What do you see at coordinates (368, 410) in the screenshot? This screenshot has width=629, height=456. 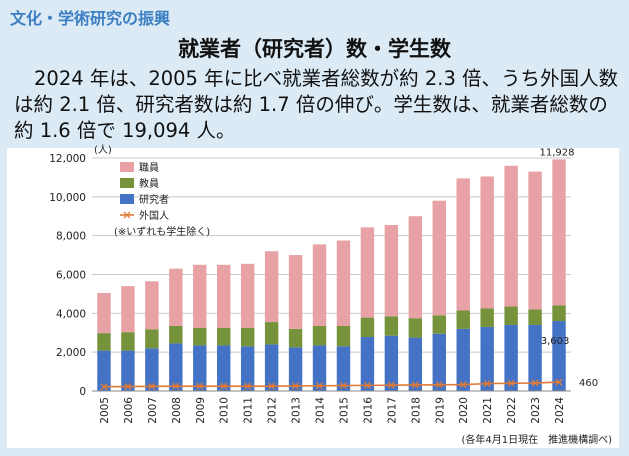 I see `x-tick-label-2016: 2016` at bounding box center [368, 410].